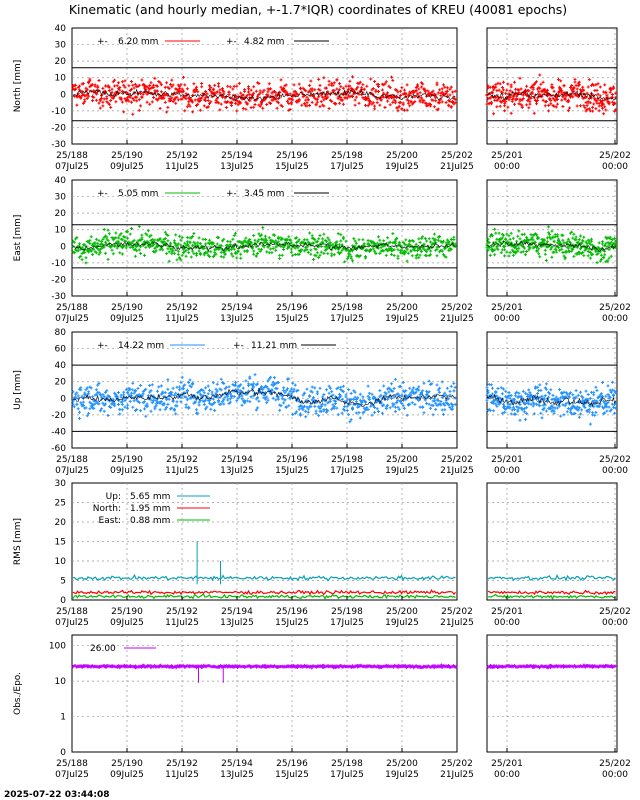  What do you see at coordinates (107, 509) in the screenshot?
I see `legend-label: North:` at bounding box center [107, 509].